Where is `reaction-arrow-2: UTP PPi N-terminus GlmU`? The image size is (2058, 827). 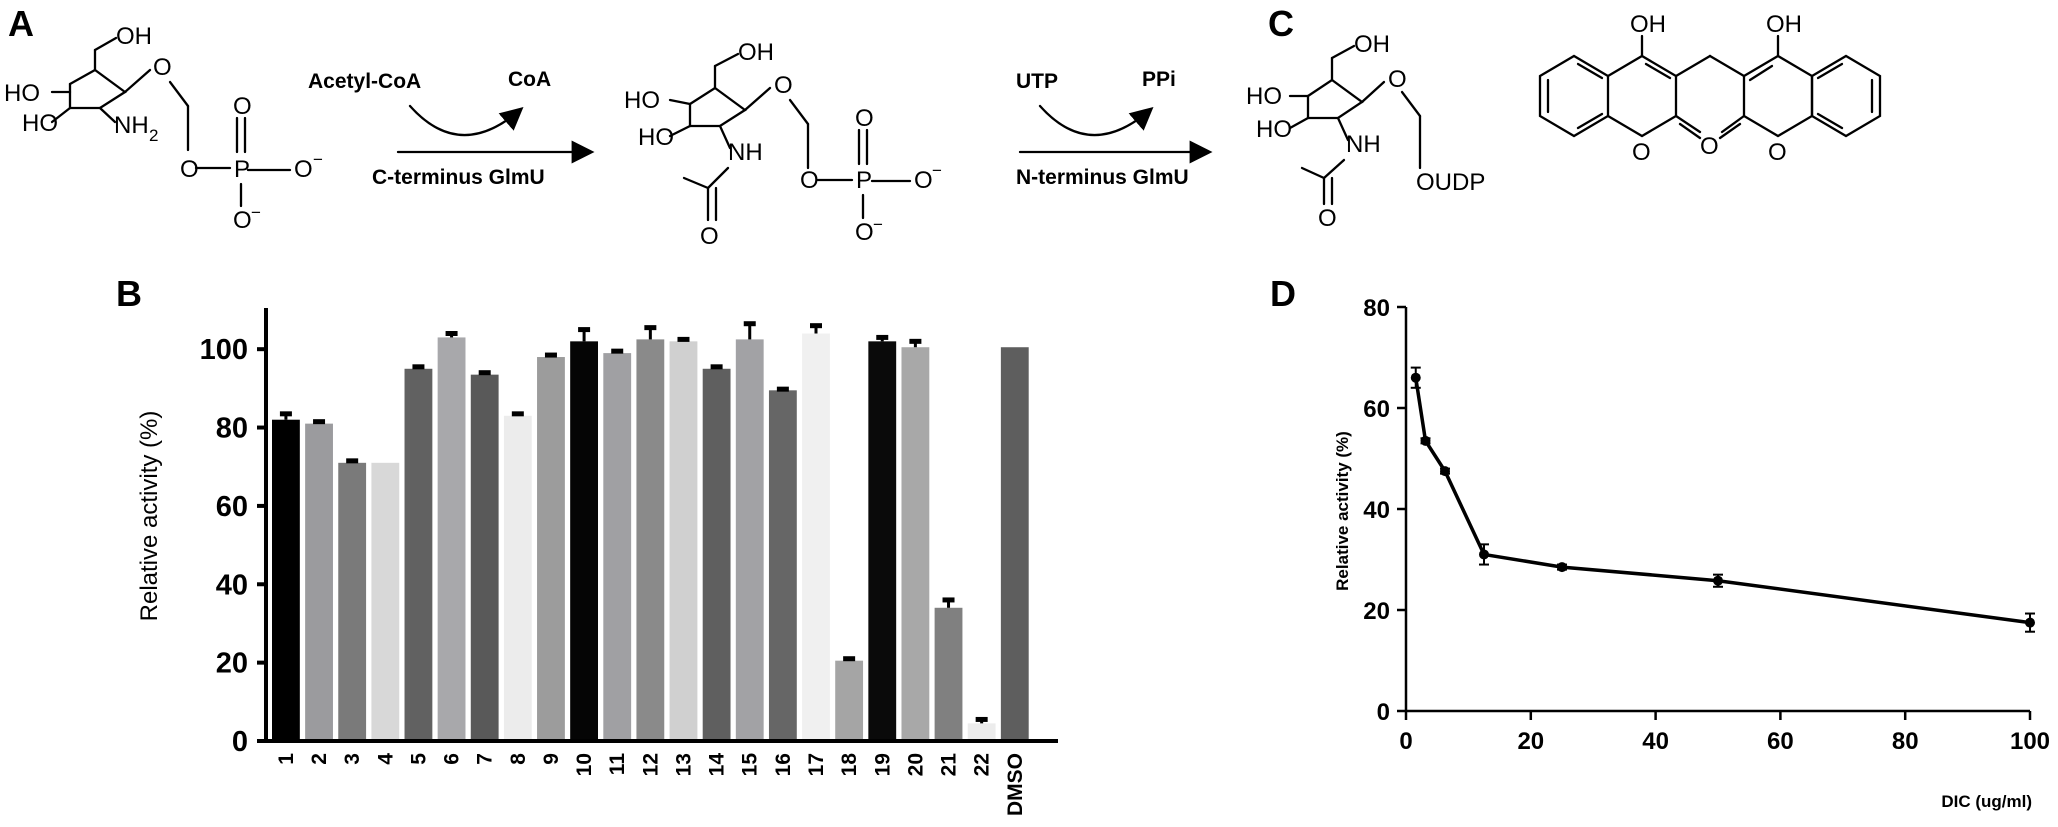 reaction-arrow-2: UTP PPi N-terminus GlmU is located at coordinates (1114, 128).